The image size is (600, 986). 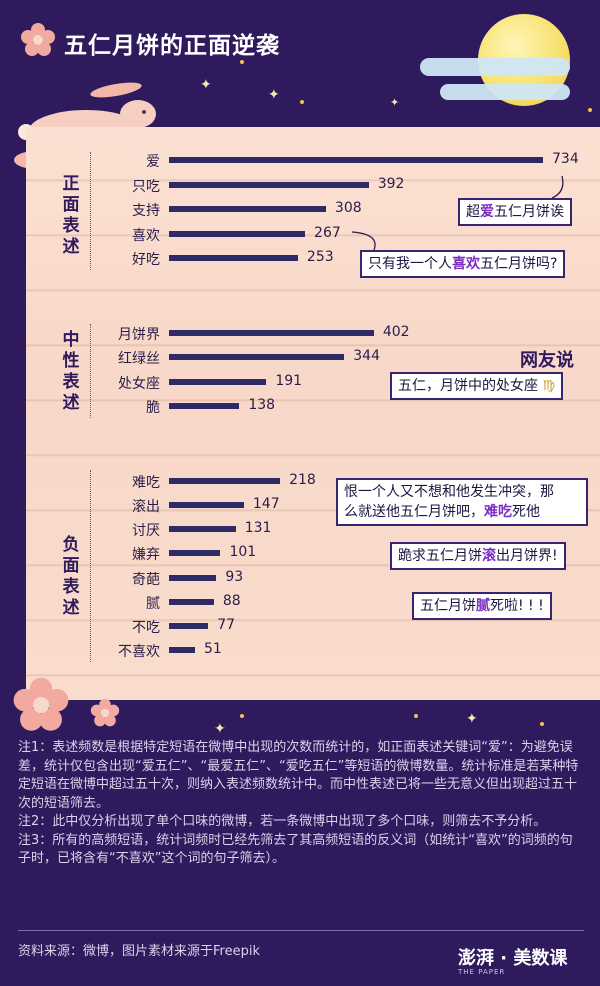 I want to click on category-label: 奇葩, so click(x=146, y=580).